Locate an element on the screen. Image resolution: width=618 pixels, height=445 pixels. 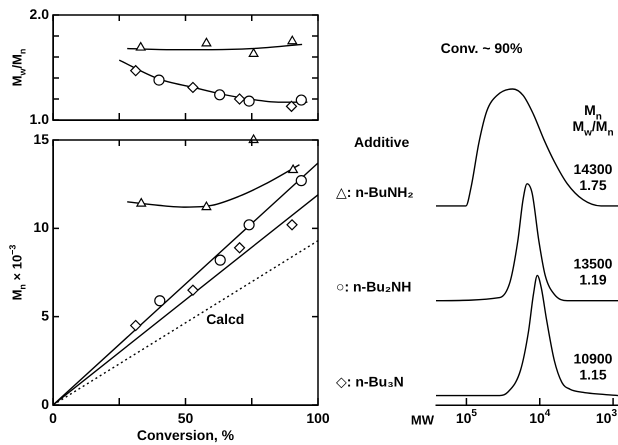
x-axis-title: MW is located at coordinates (422, 420).